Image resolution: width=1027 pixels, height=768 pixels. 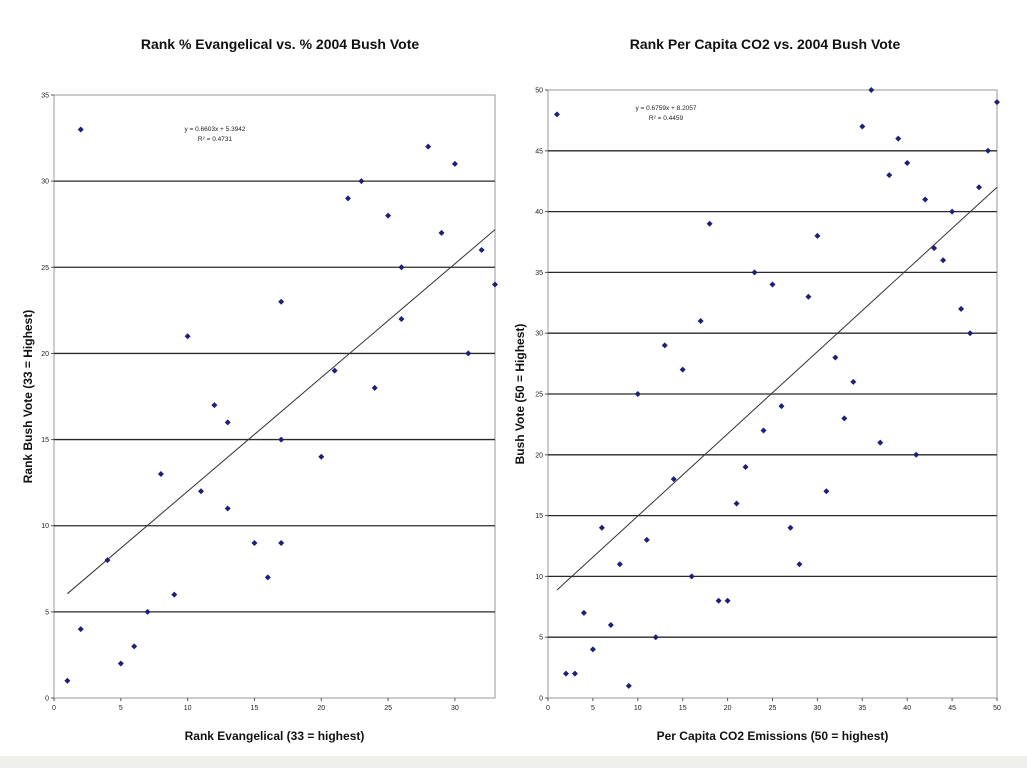 I want to click on chart-2-y-tick-label: 30, so click(x=539, y=334).